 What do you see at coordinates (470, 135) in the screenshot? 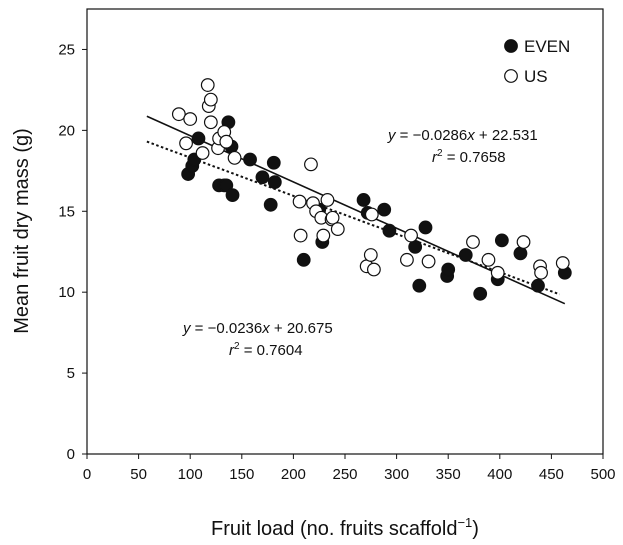
I see `even-eq-x: x` at bounding box center [470, 135].